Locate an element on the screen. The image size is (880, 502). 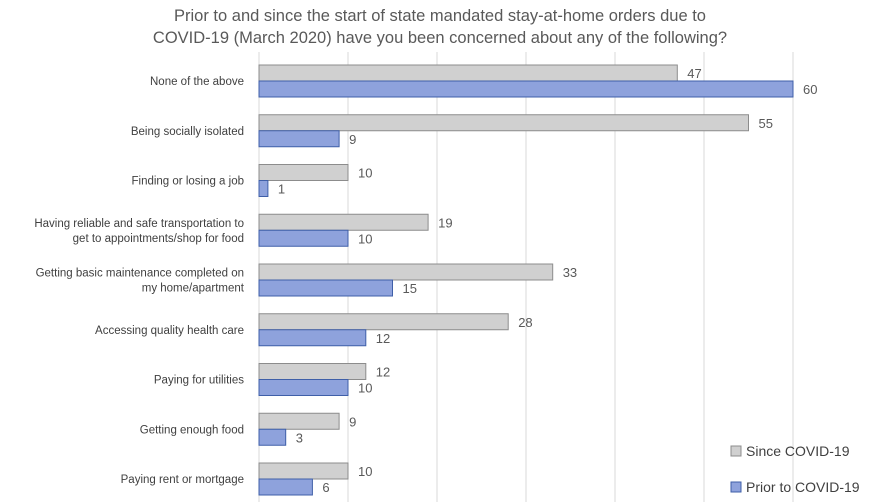
category-label: Accessing quality health care is located at coordinates (169, 331).